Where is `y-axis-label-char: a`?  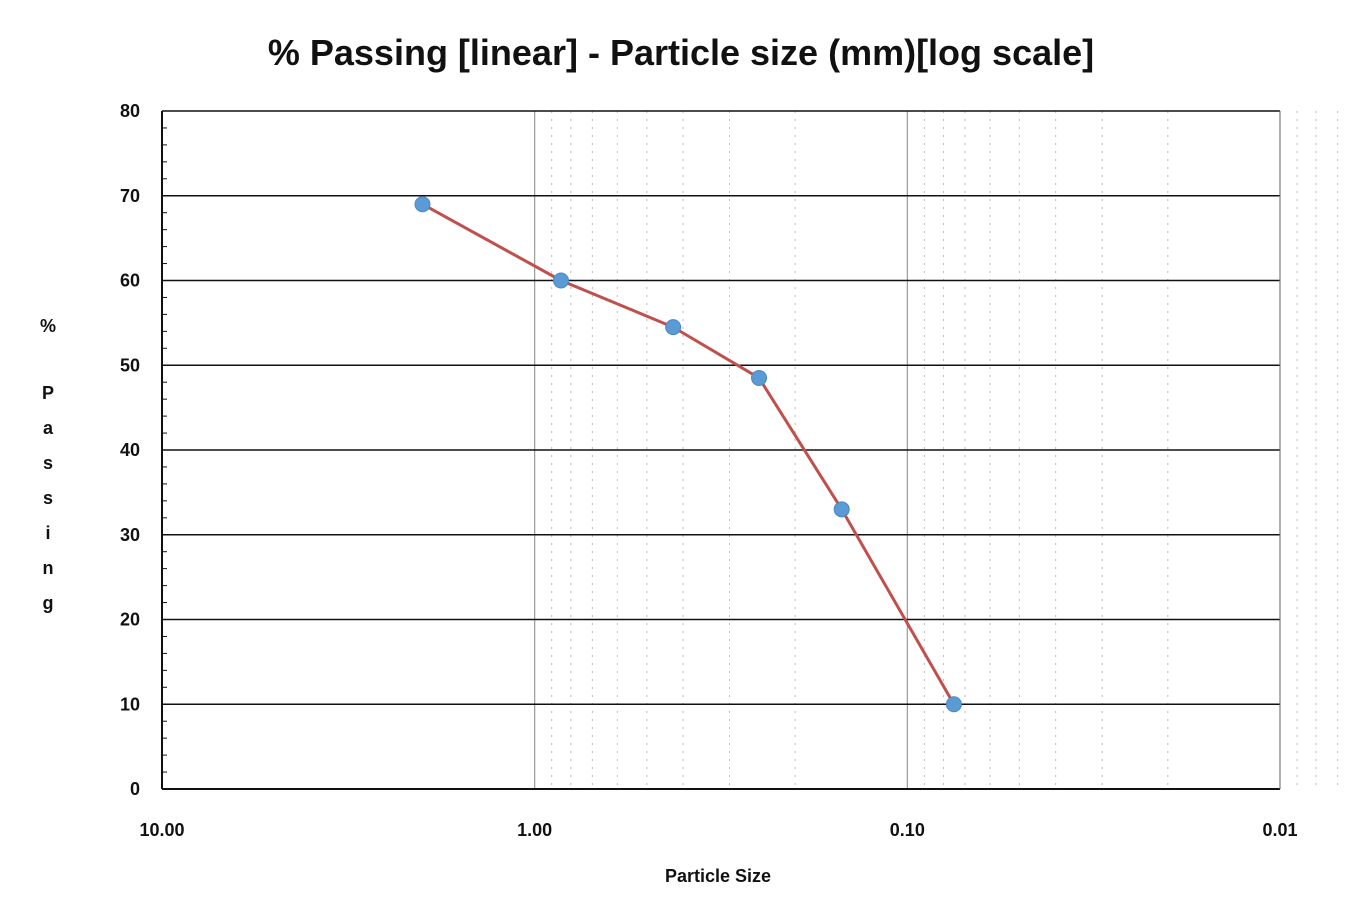
y-axis-label-char: a is located at coordinates (48, 428).